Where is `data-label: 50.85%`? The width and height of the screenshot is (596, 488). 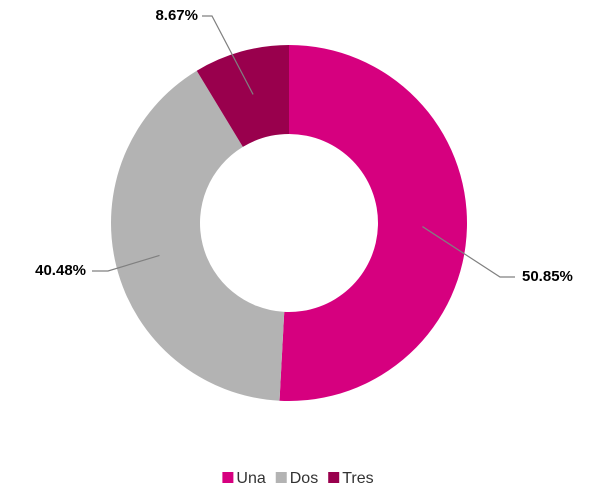
data-label: 50.85% is located at coordinates (547, 276).